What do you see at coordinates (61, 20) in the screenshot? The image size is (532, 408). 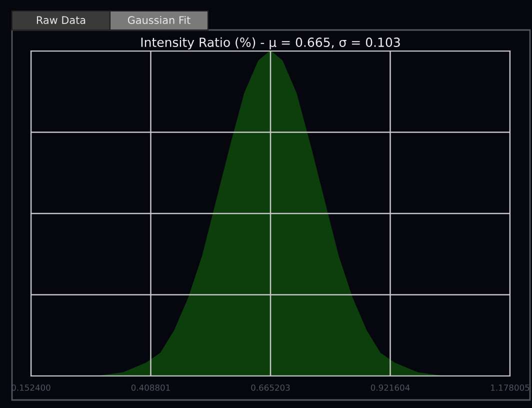 I see `text: Raw Data` at bounding box center [61, 20].